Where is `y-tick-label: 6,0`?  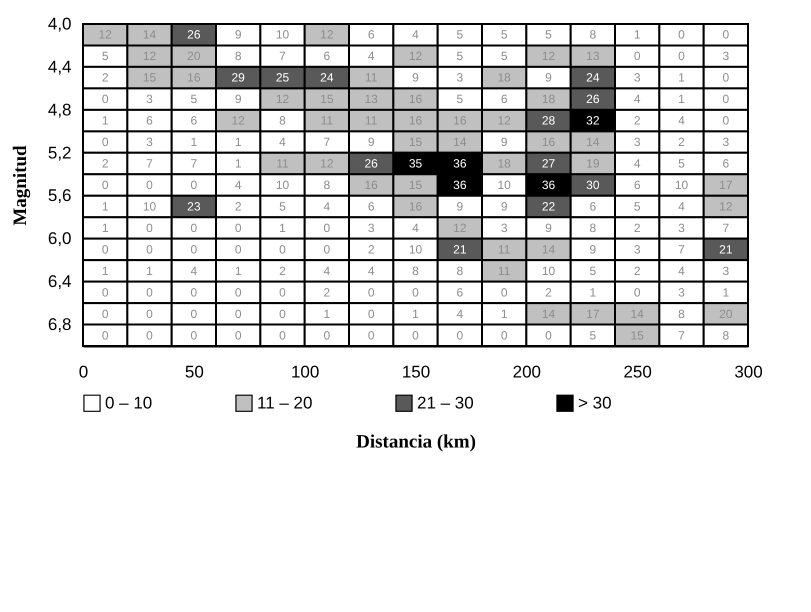 y-tick-label: 6,0 is located at coordinates (60, 238).